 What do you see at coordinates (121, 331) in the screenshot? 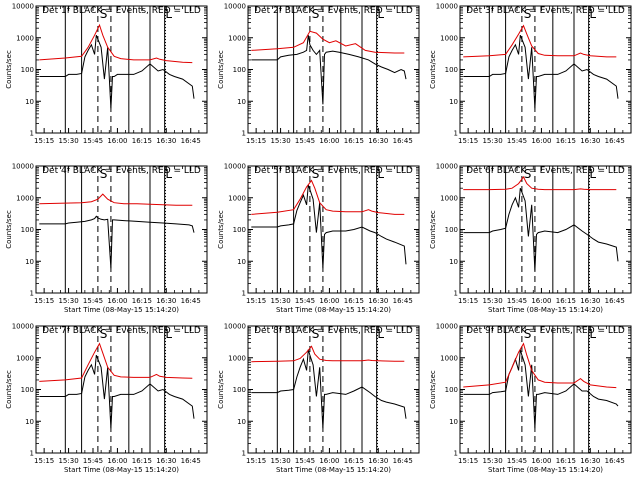
I see `panel-title: Det 7f BLACK = Events, RED = LLD` at bounding box center [121, 331].